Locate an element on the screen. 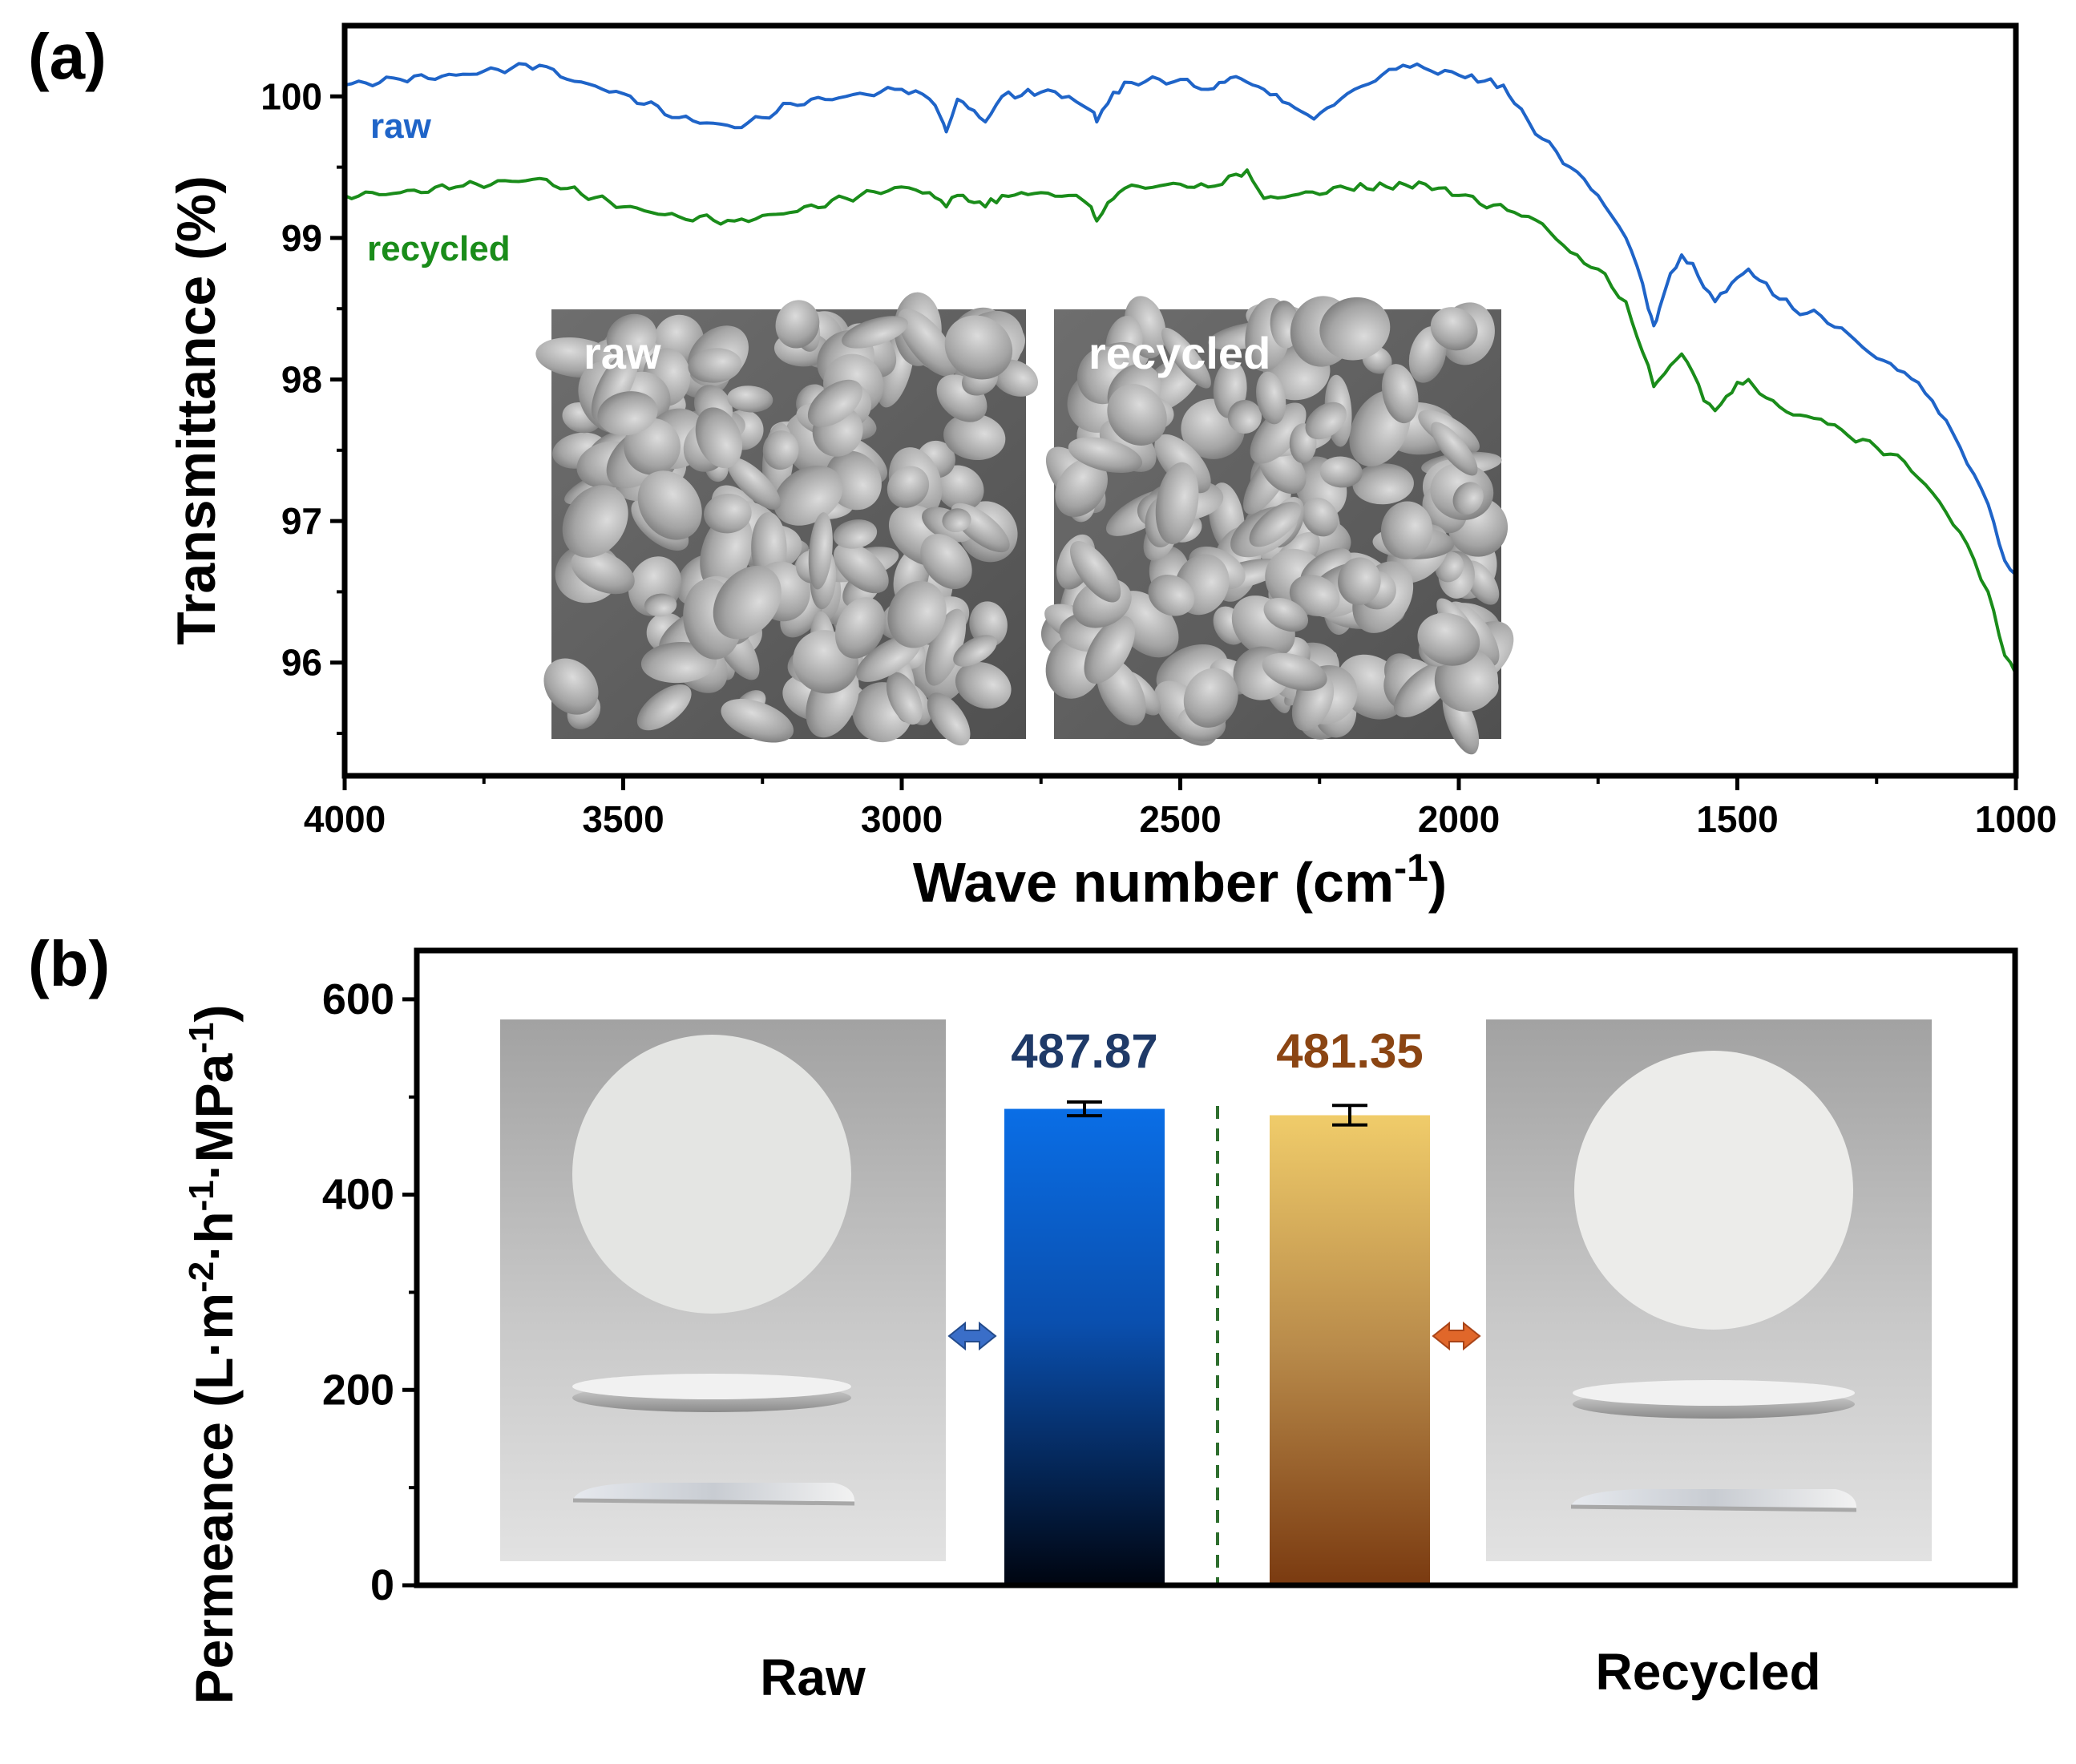 Image resolution: width=2076 pixels, height=1764 pixels. y-tick-label-b: 200 is located at coordinates (358, 1390).